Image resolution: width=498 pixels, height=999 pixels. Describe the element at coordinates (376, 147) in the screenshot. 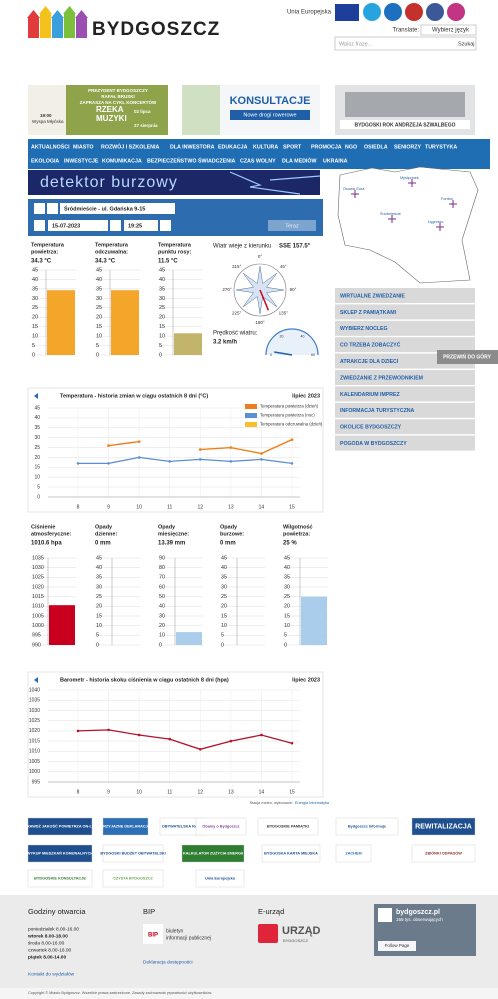

I see `nav-item: OSIEDLA` at that location.